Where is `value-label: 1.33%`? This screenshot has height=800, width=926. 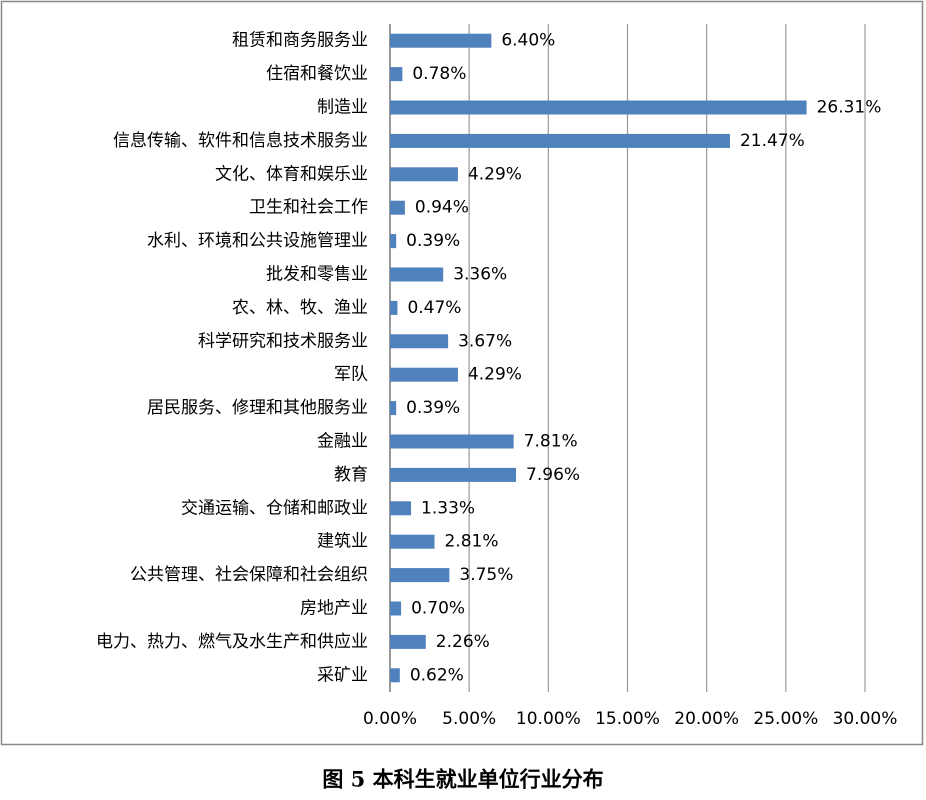
value-label: 1.33% is located at coordinates (448, 508).